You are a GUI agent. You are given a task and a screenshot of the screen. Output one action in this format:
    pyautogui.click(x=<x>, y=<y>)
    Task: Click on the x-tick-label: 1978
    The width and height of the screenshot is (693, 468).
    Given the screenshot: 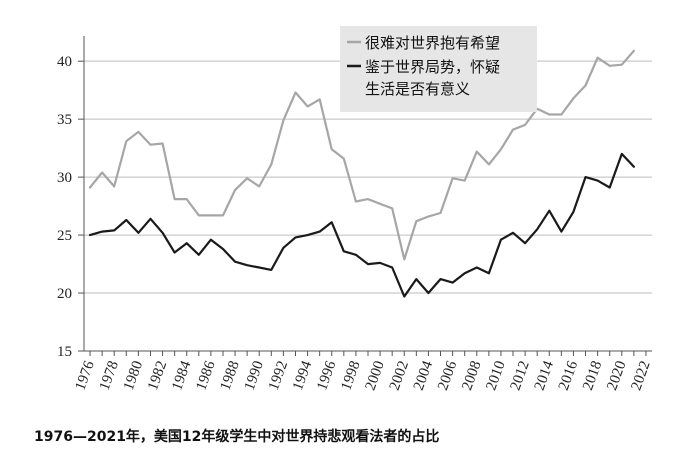 What is the action you would take?
    pyautogui.click(x=109, y=376)
    